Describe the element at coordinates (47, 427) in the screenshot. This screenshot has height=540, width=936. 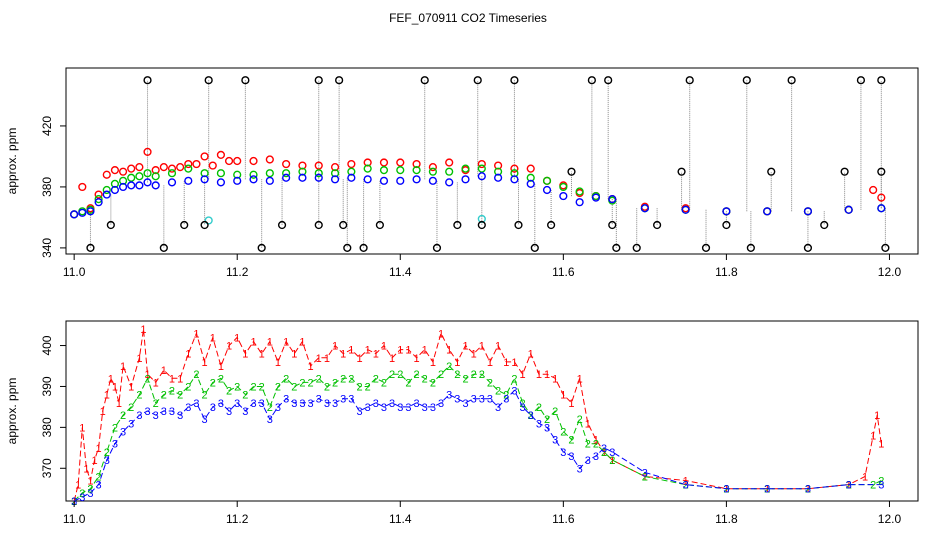
I see `bottom-y-tick-label: 380` at that location.